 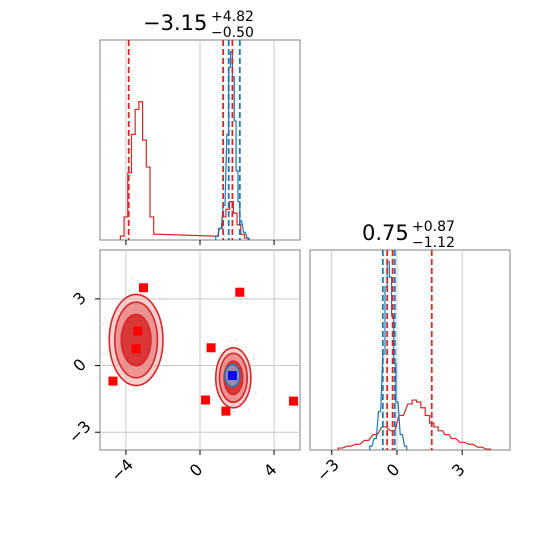 I want to click on x-tick-label: 4, so click(x=270, y=470).